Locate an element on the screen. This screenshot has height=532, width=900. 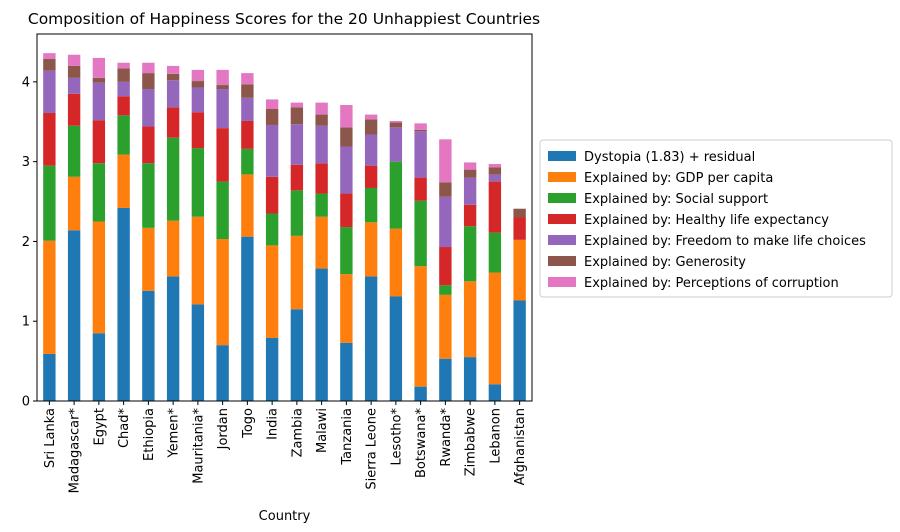
x-tick-label: Madagascar* is located at coordinates (75, 451).